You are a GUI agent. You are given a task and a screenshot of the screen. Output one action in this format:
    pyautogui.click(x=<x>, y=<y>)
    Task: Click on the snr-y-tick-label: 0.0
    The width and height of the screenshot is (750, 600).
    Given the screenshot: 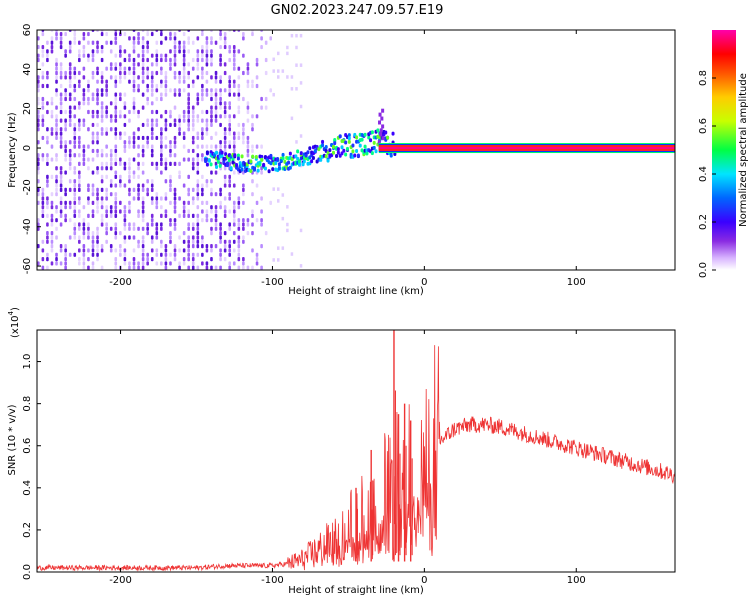 What is the action you would take?
    pyautogui.click(x=27, y=572)
    